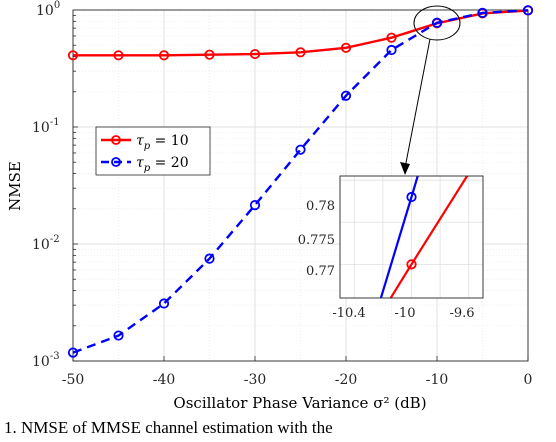 The height and width of the screenshot is (442, 556). Describe the element at coordinates (429, 237) in the screenshot. I see `inset-line-tau10` at that location.